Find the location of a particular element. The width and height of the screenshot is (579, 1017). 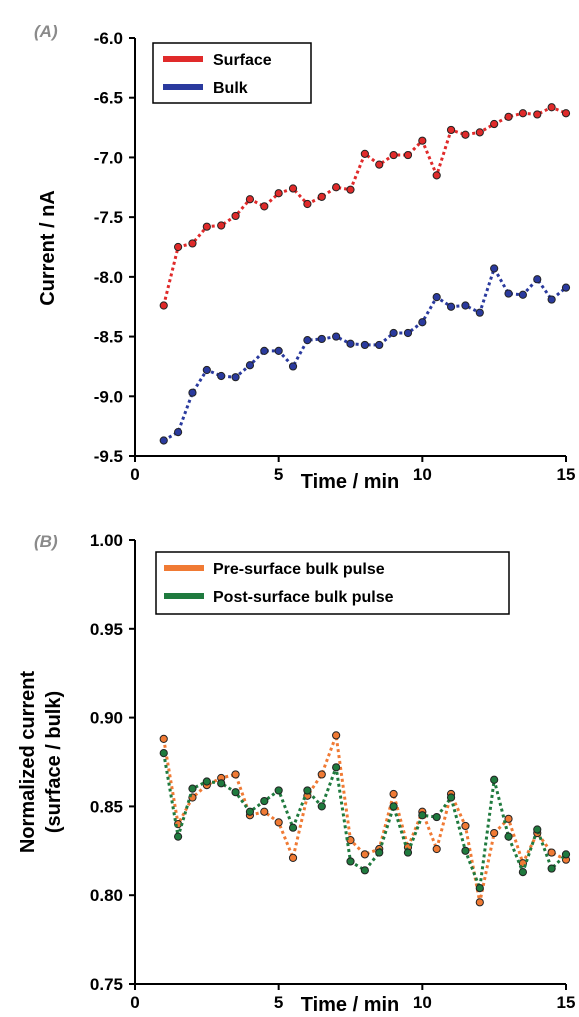

y-axis-label-a: Current / nA is located at coordinates (48, 248).